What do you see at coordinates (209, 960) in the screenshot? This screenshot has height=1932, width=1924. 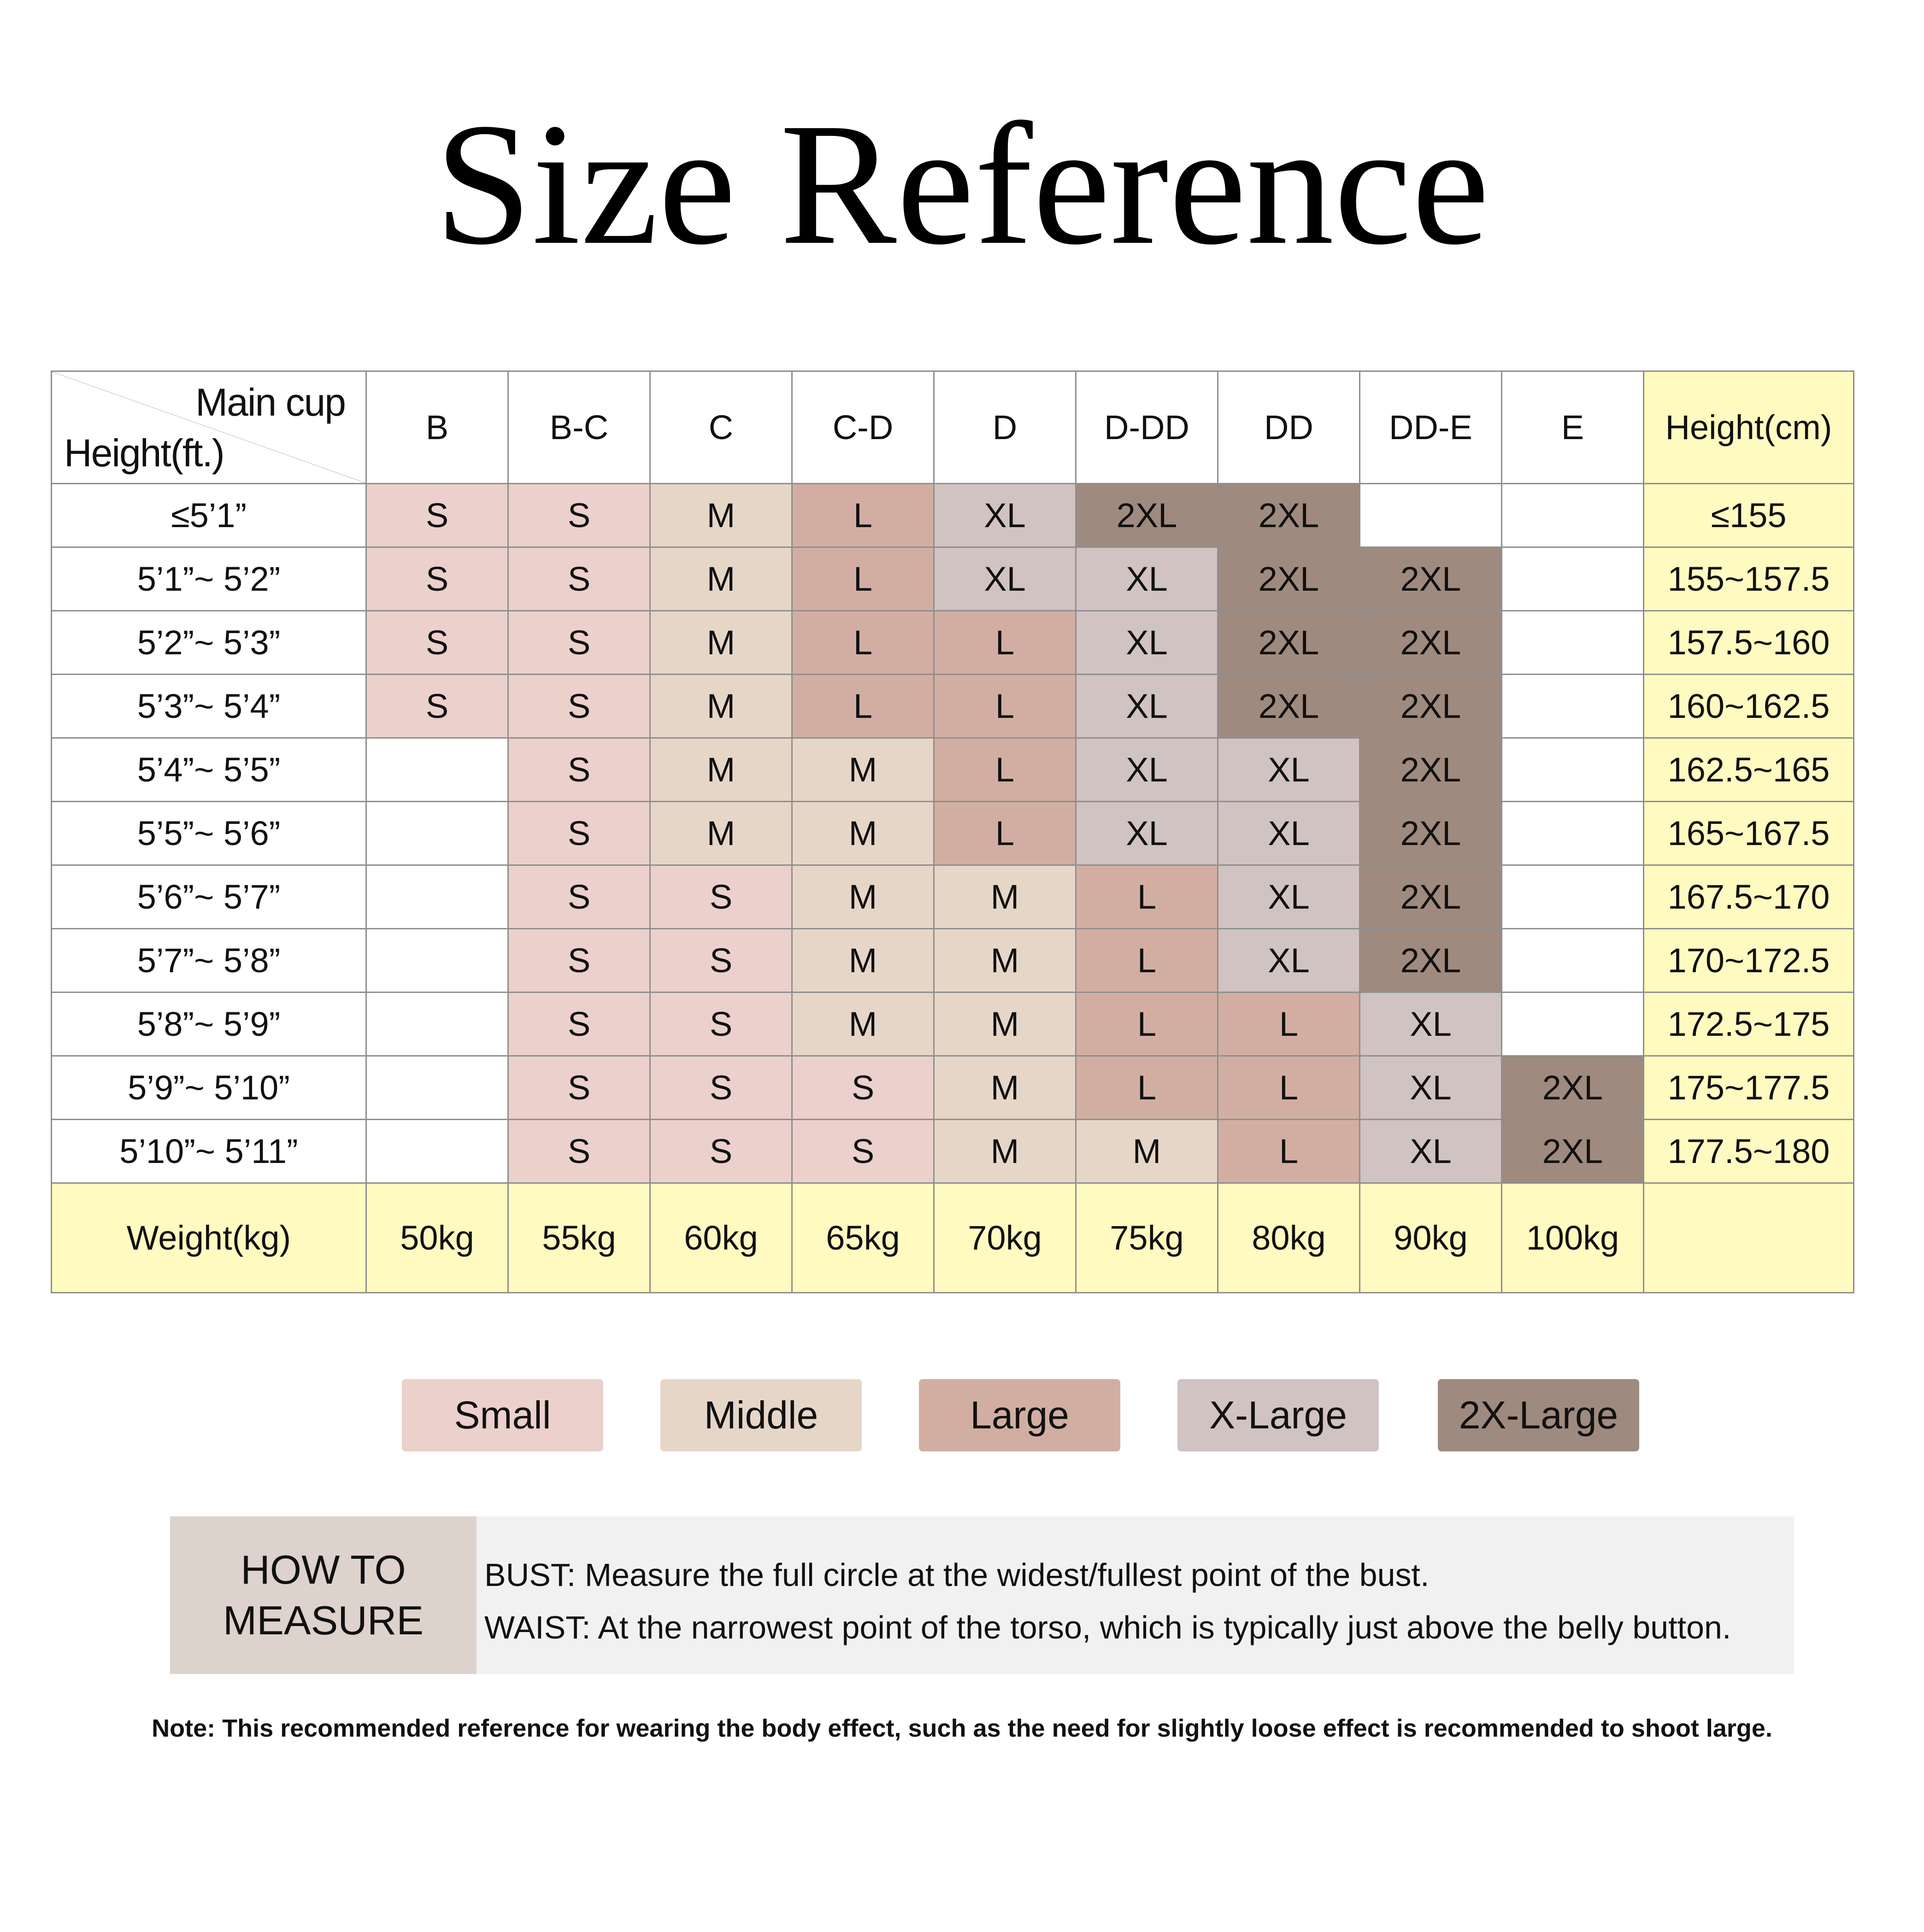 I see `height-ft-cell: 5’7”~ 5’8”` at bounding box center [209, 960].